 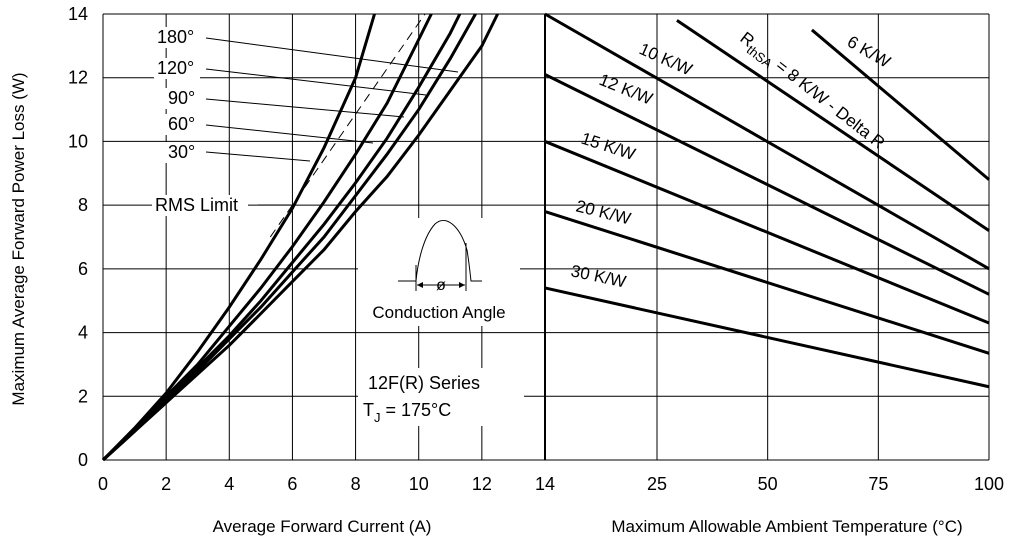 I want to click on y-tick-label: 12, so click(x=78, y=78).